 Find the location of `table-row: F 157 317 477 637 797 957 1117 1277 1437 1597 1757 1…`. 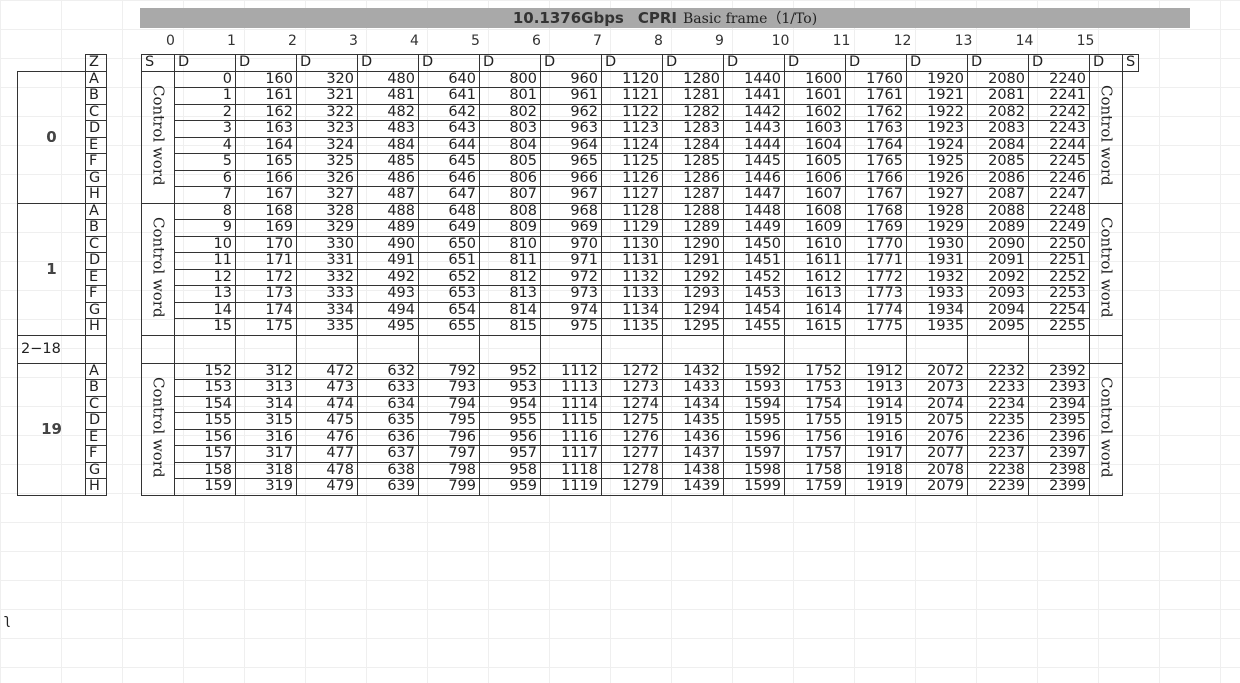

table-row: F 157 317 477 637 797 957 1117 1277 1437 1597 1757 1… is located at coordinates (578, 454).